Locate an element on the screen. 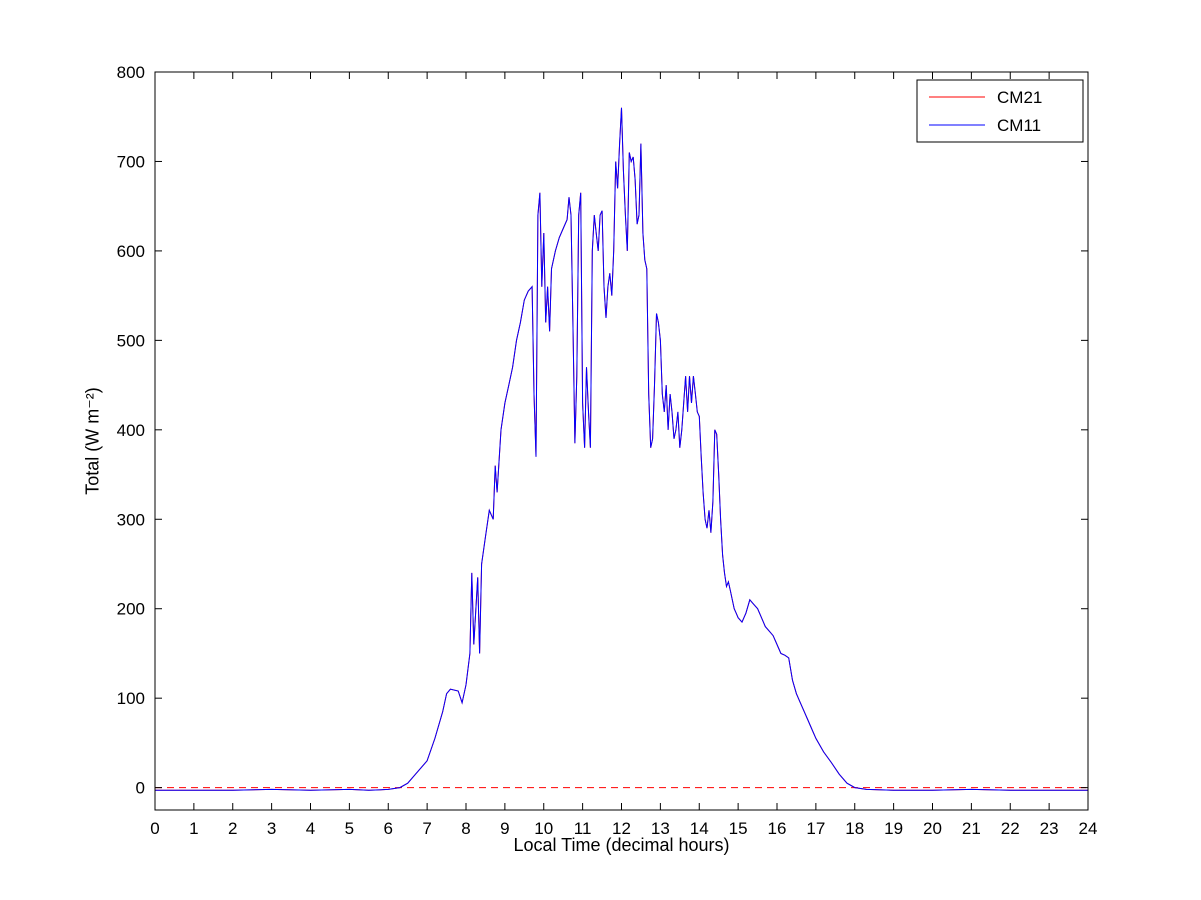  x-tick-label: 21 is located at coordinates (971, 828).